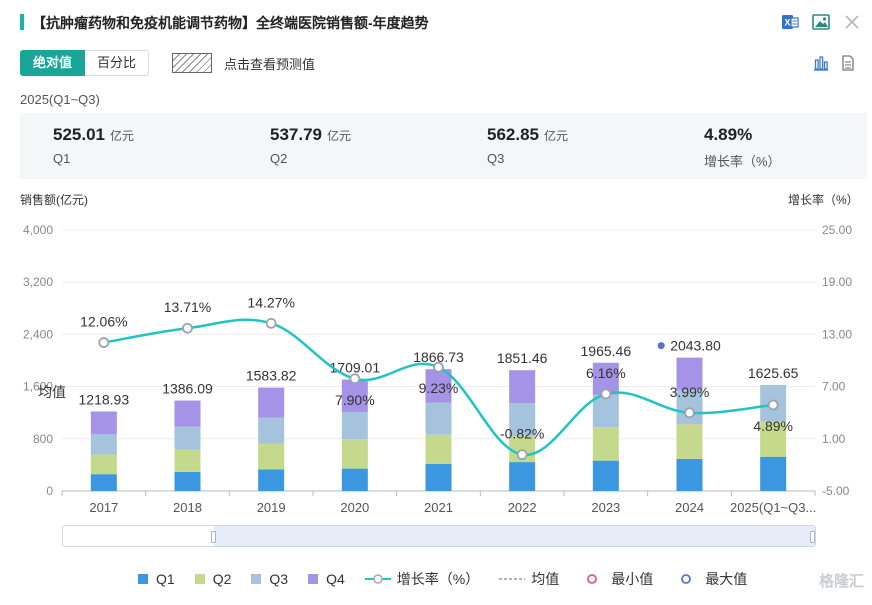 Image resolution: width=872 pixels, height=605 pixels. I want to click on legend-item-min: 最小值, so click(616, 579).